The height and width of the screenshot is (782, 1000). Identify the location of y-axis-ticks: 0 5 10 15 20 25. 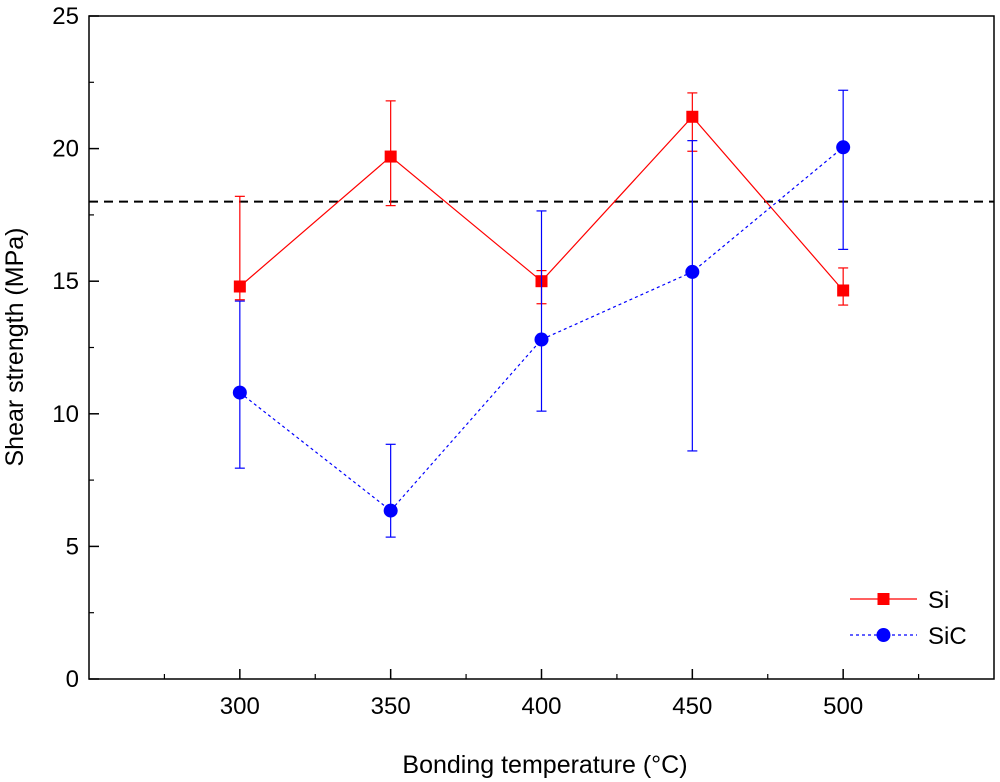
(75, 348).